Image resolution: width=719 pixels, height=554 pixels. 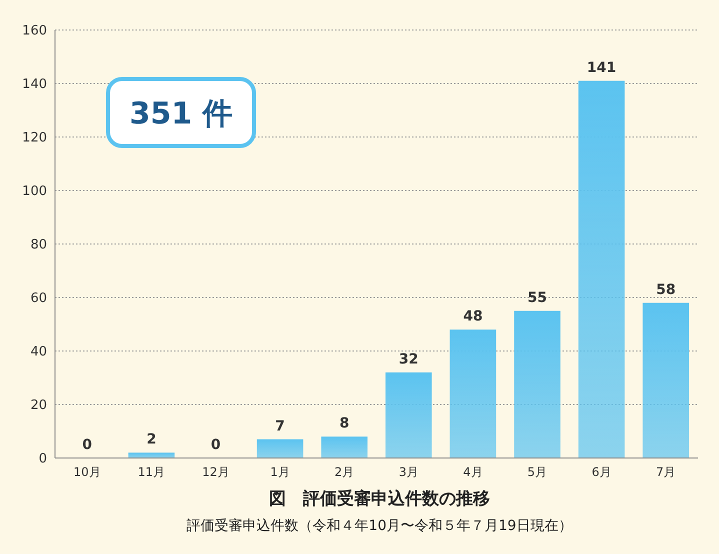 I want to click on x-tick-label: 4月, so click(x=473, y=472).